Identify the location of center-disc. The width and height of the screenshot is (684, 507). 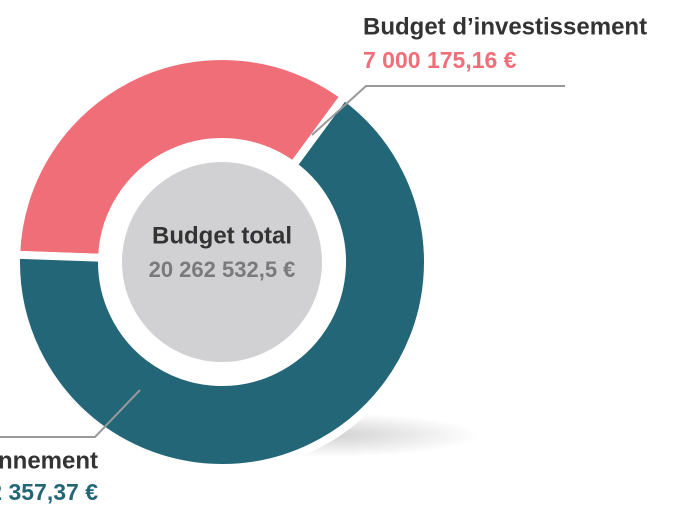
(222, 262).